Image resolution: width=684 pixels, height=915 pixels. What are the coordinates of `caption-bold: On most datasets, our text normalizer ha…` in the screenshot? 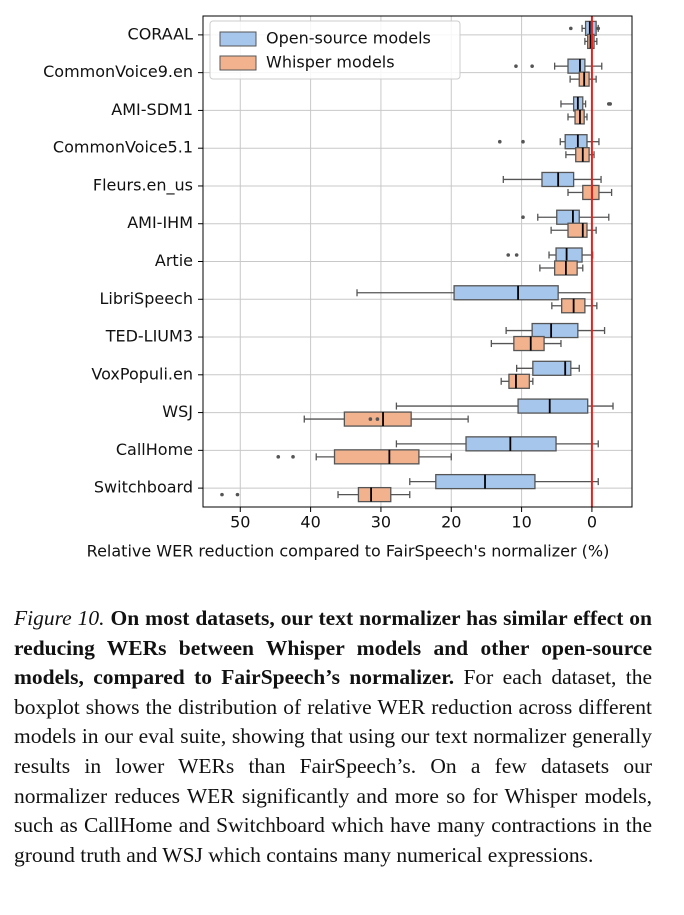 It's located at (333, 648).